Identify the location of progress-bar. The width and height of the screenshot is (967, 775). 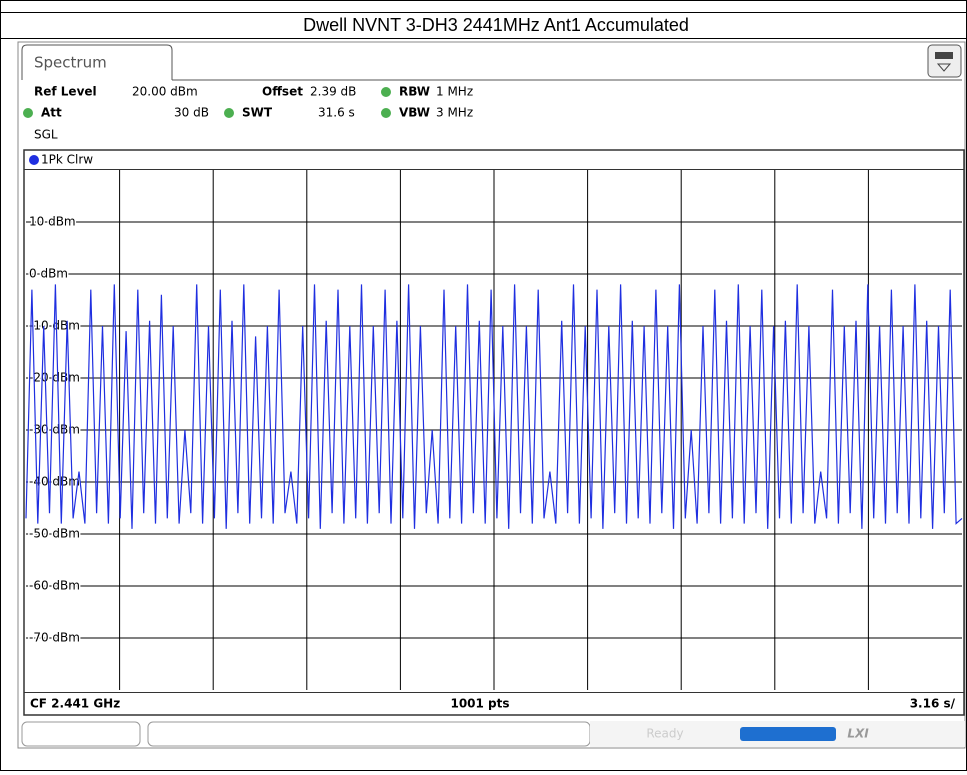
(788, 734).